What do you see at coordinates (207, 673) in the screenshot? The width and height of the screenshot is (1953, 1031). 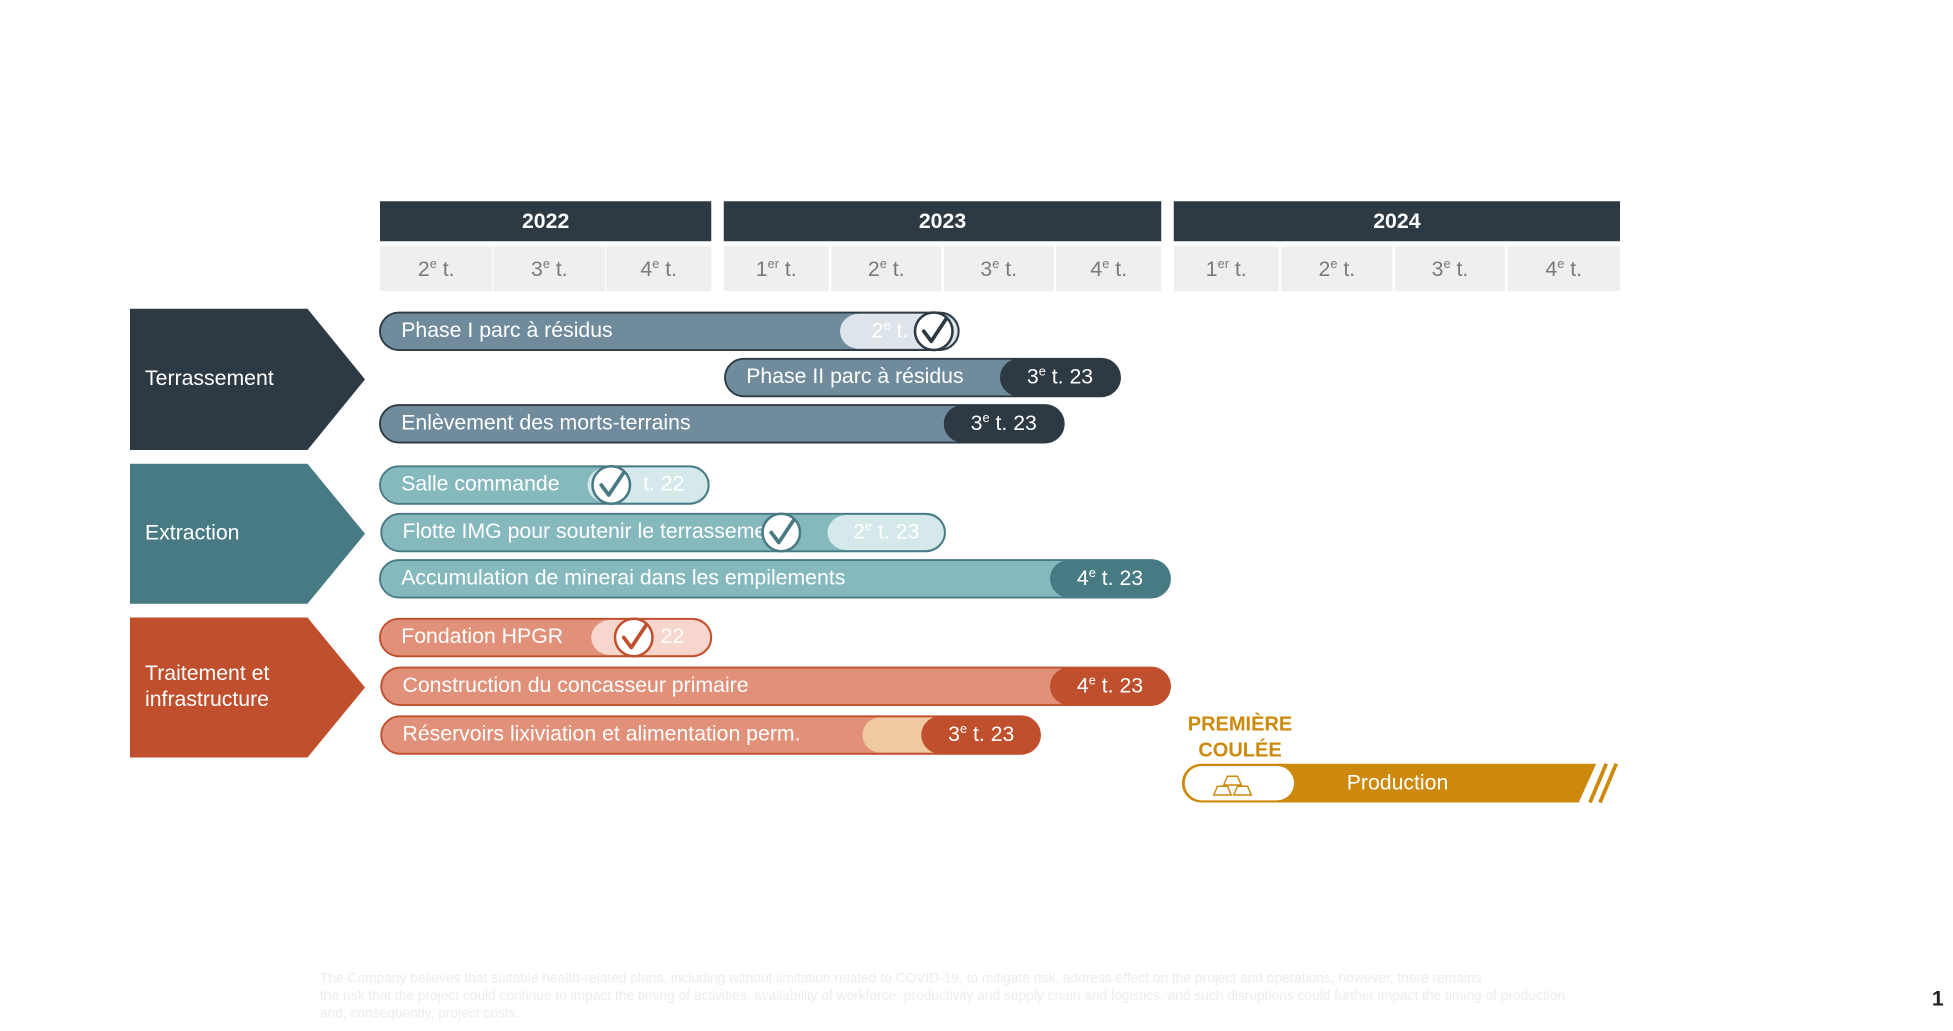 I see `group-label: Traitement et` at bounding box center [207, 673].